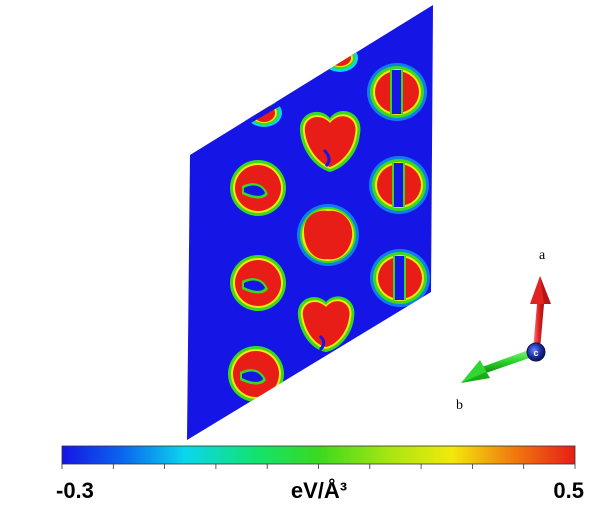 This screenshot has width=598, height=512. Describe the element at coordinates (540, 313) in the screenshot. I see `a-axis-arrow` at that location.